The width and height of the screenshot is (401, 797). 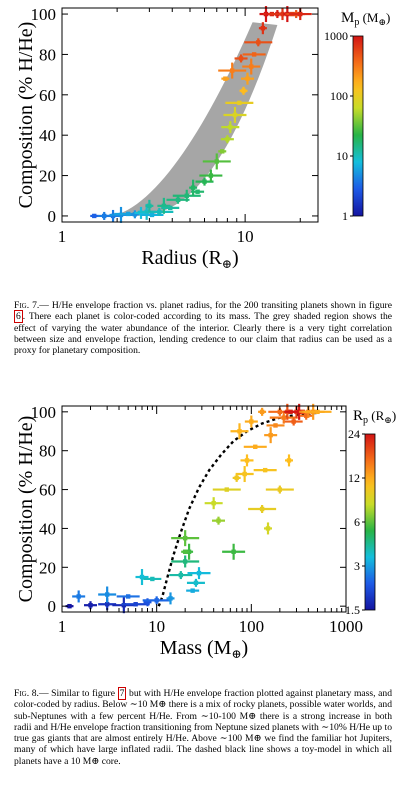 I want to click on x-axis-label-paren: ), so click(x=245, y=648).